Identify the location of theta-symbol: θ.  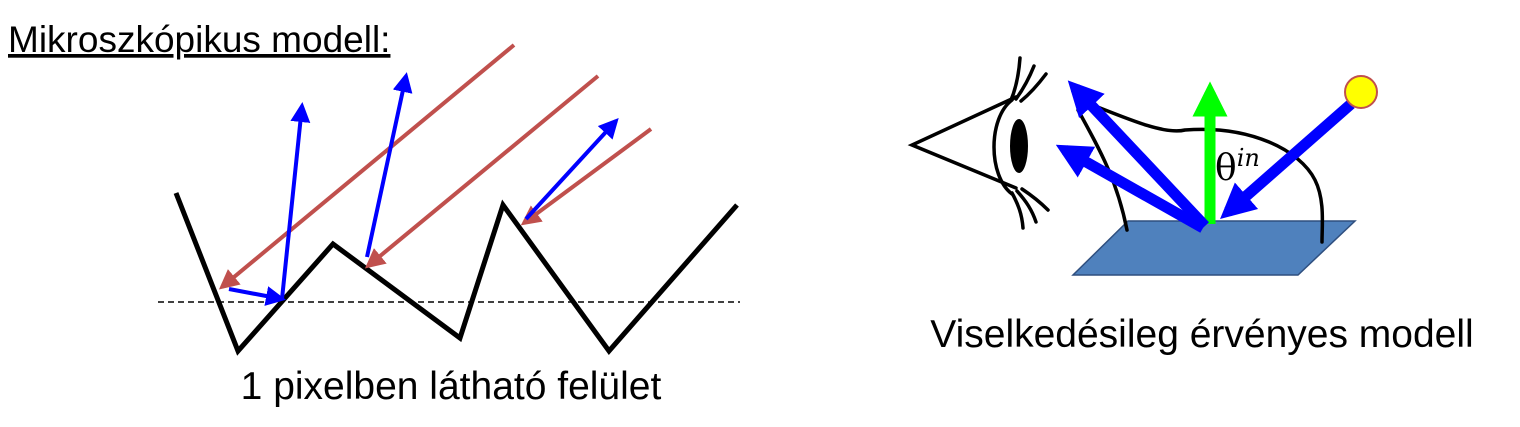
(1226, 168).